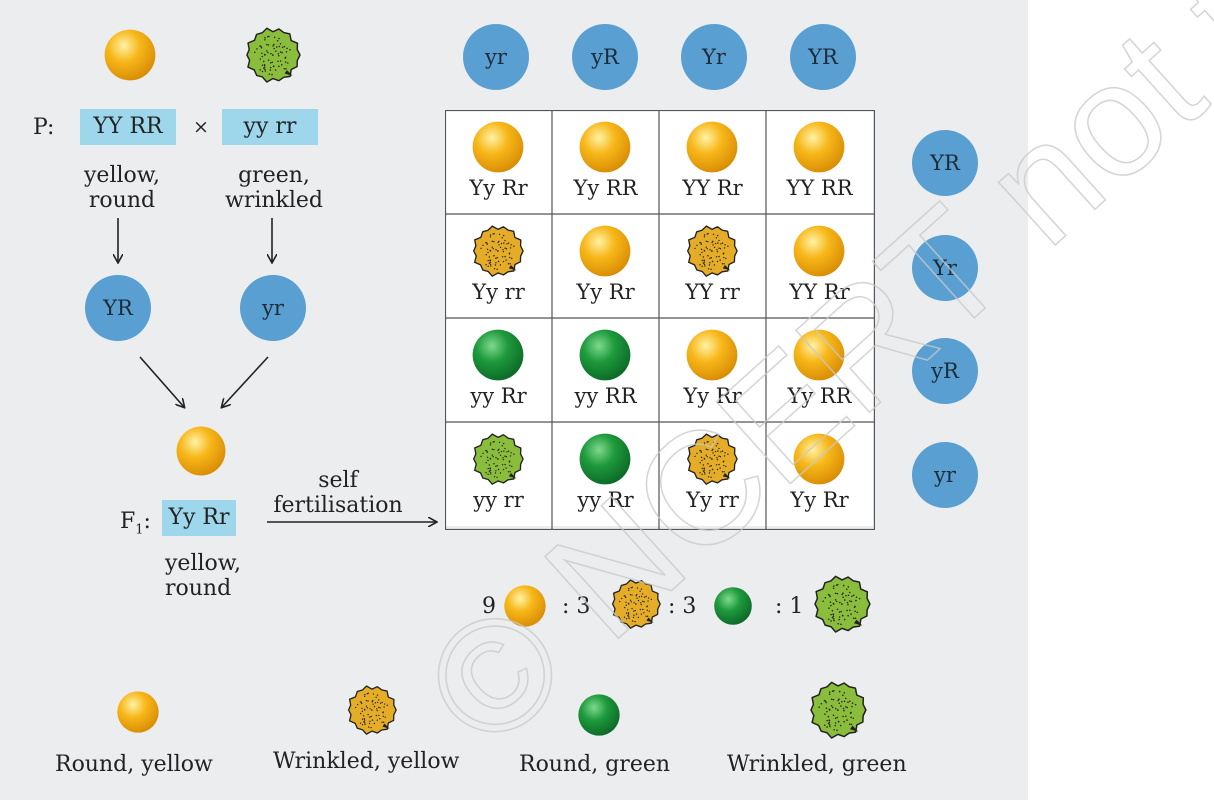 This screenshot has width=1214, height=812. What do you see at coordinates (789, 606) in the screenshot?
I see `ratio-separator: : 1` at bounding box center [789, 606].